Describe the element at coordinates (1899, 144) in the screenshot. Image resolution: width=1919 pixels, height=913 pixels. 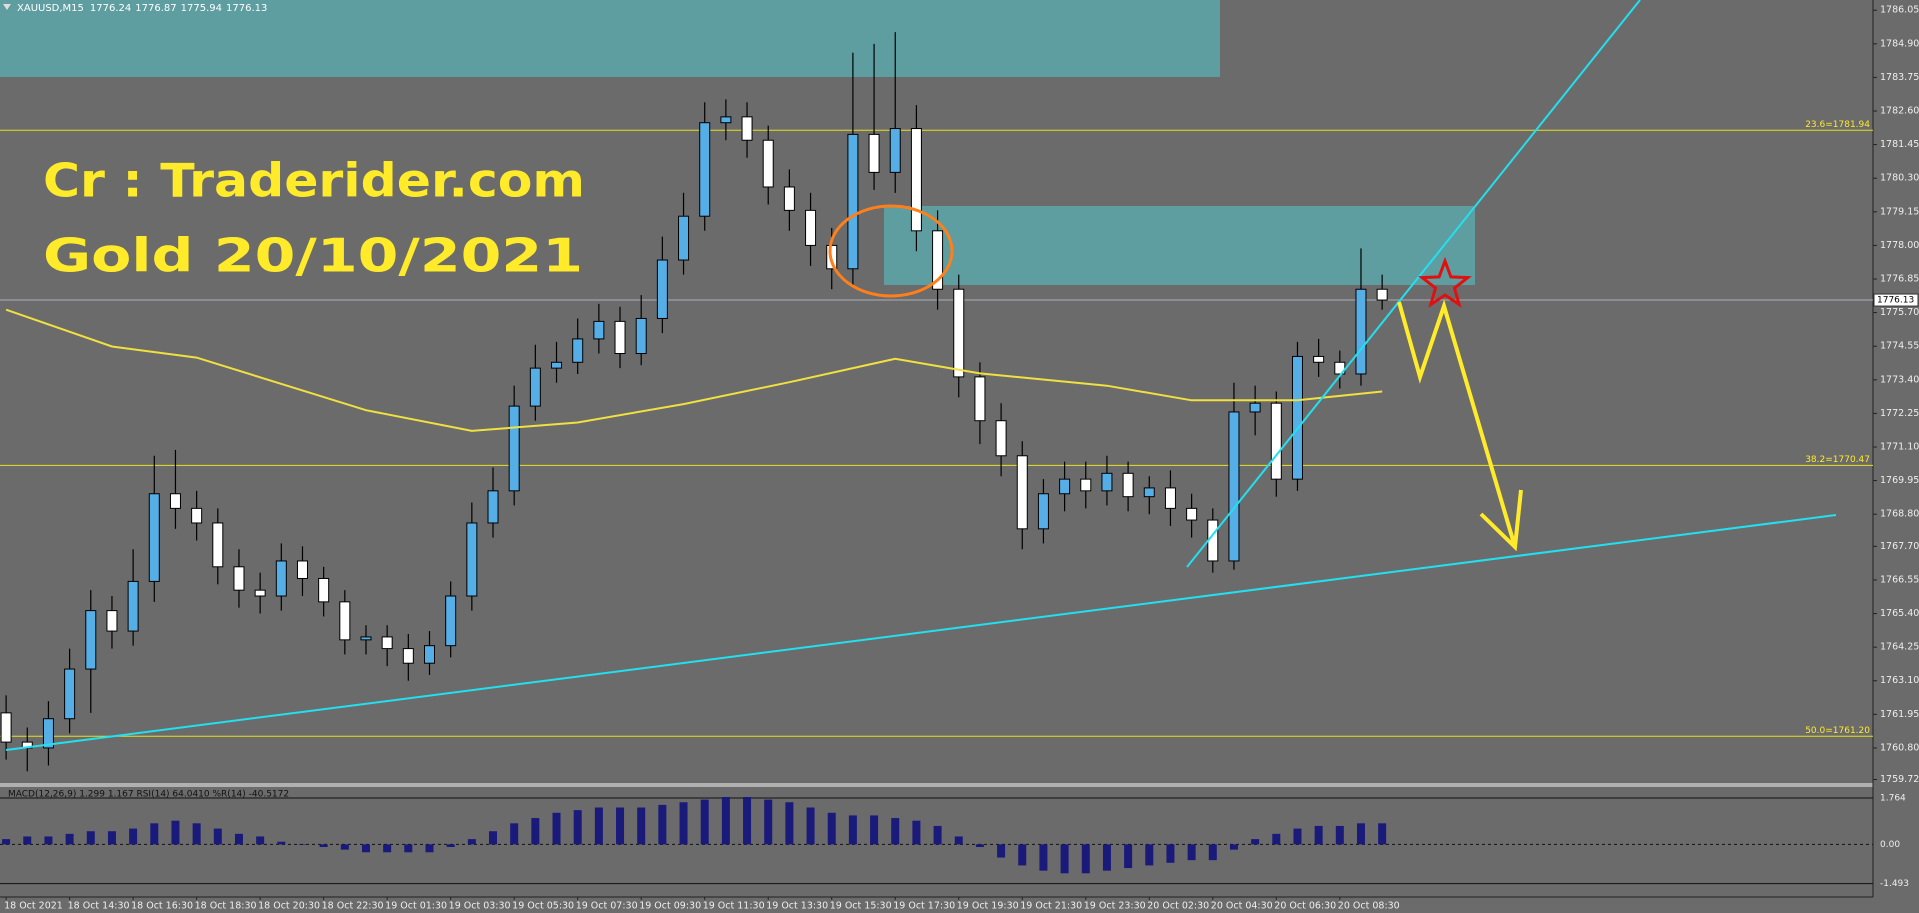
I see `y-tick-label: 1781.45` at that location.